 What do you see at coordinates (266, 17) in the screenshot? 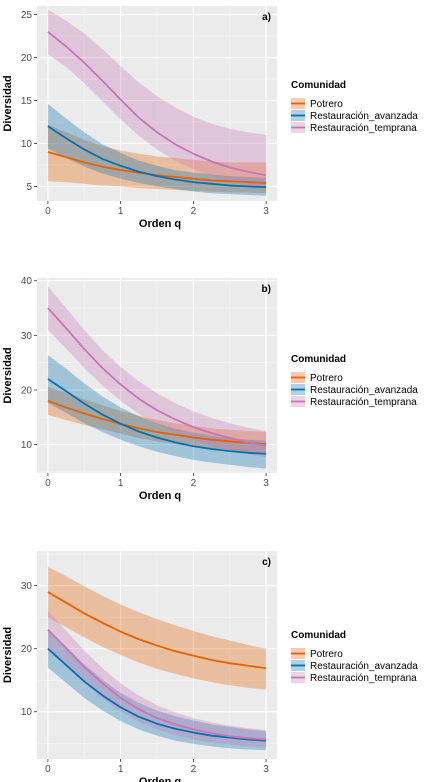
I see `panel-label: a)` at bounding box center [266, 17].